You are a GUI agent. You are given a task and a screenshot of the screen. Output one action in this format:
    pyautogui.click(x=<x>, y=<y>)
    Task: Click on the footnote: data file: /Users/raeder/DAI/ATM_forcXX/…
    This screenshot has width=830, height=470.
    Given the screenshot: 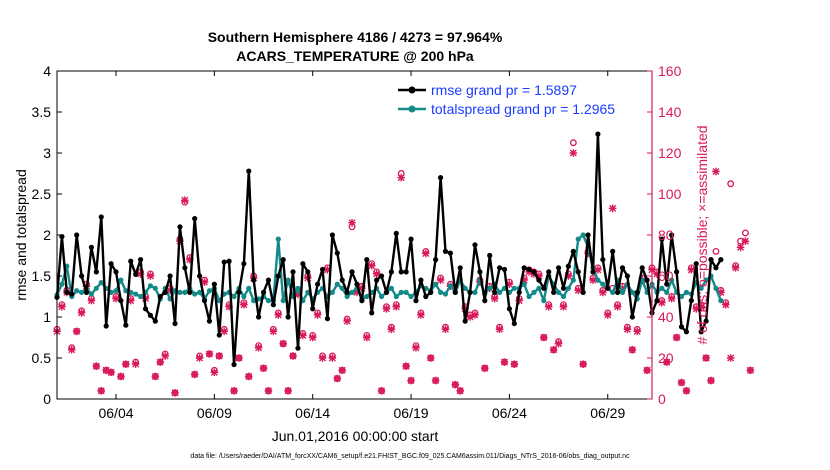 What is the action you would take?
    pyautogui.click(x=410, y=456)
    